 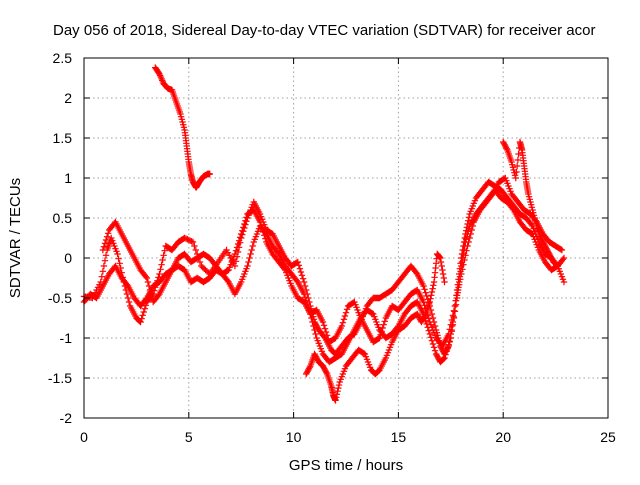 I want to click on x-tick-label: 5, so click(x=189, y=437).